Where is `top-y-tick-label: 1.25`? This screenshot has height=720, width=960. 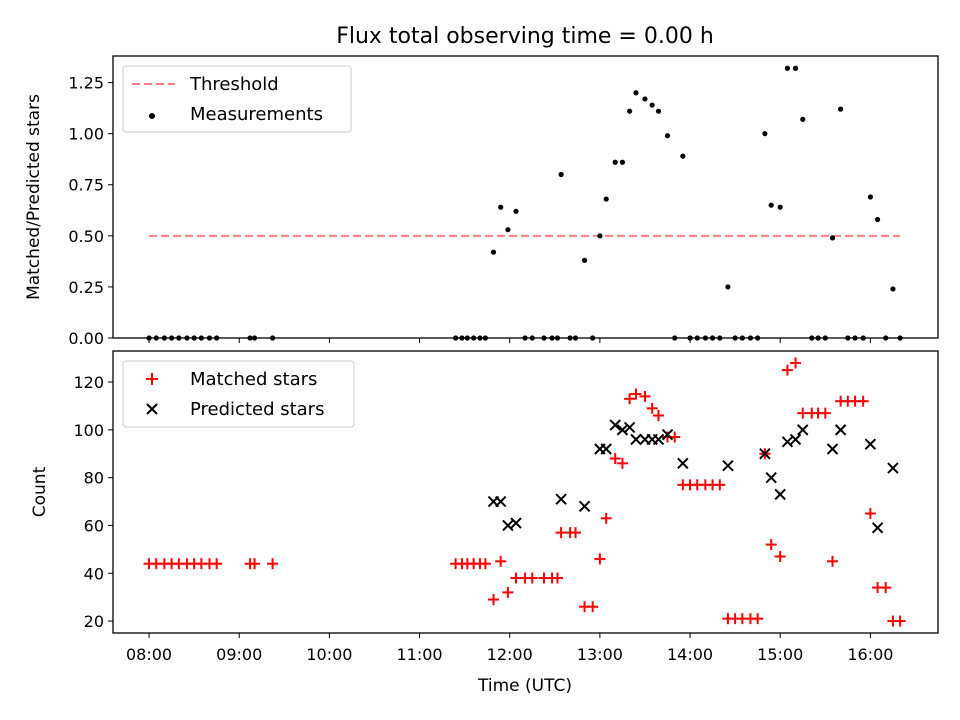 top-y-tick-label: 1.25 is located at coordinates (86, 83).